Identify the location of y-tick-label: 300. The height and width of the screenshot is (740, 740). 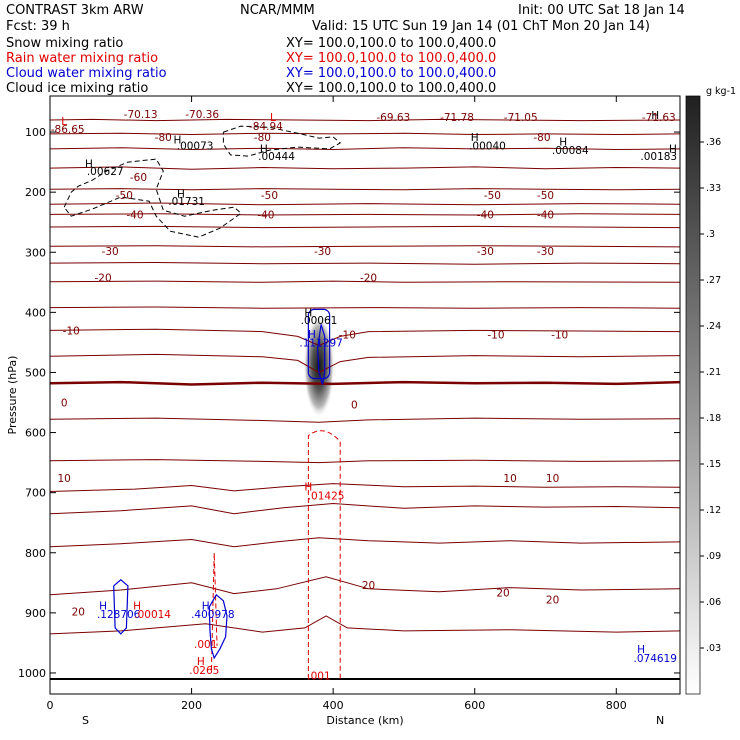
(35, 252).